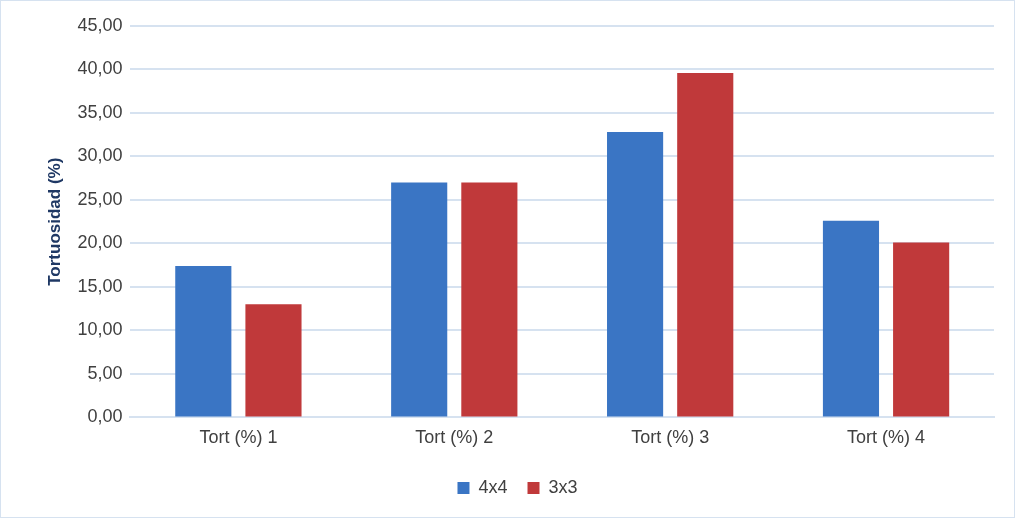 Image resolution: width=1015 pixels, height=518 pixels. I want to click on y-tick-label: 45,00, so click(100, 24).